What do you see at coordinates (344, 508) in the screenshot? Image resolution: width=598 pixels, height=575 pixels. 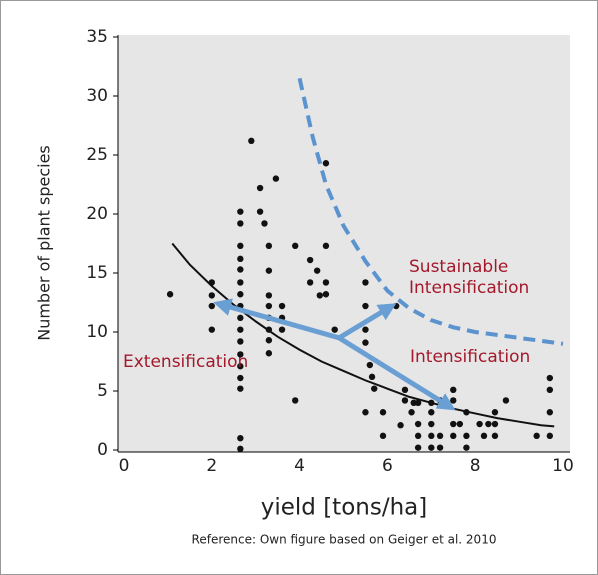 I see `x-axis-label: yield [tons/ha]` at bounding box center [344, 508].